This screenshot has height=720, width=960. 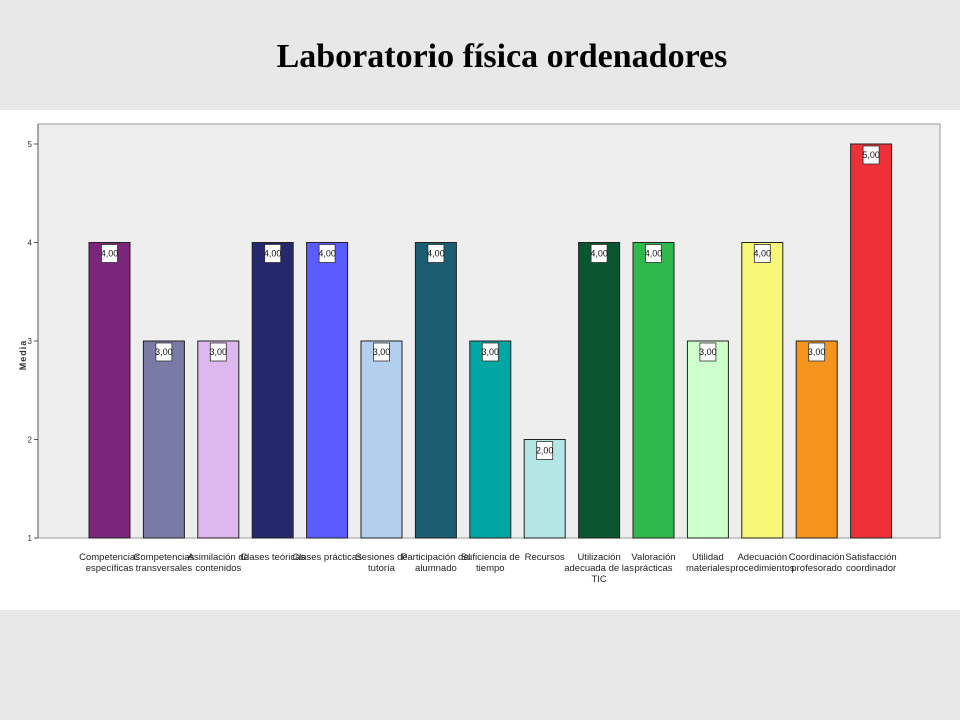 What do you see at coordinates (870, 563) in the screenshot?
I see `category-label: Satisfacción coordinador` at bounding box center [870, 563].